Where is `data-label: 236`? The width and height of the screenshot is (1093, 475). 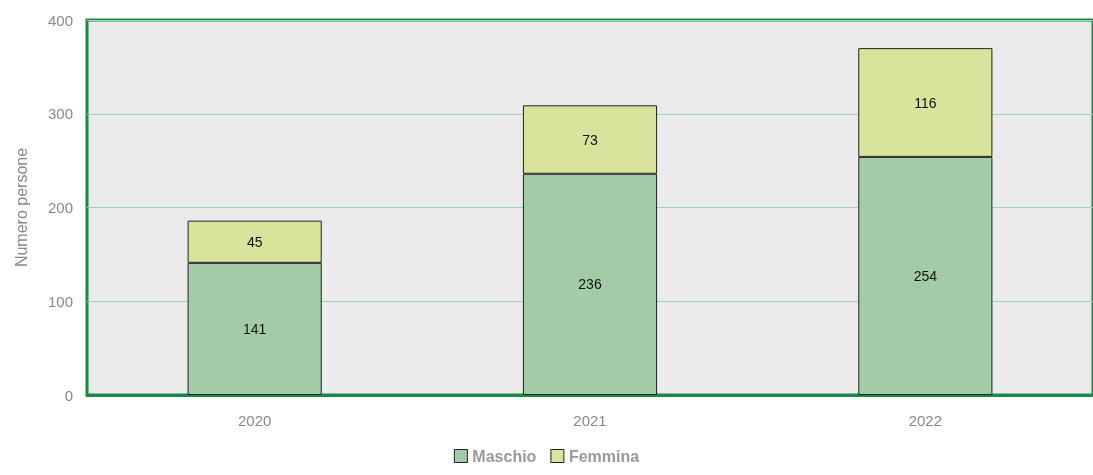 data-label: 236 is located at coordinates (590, 284).